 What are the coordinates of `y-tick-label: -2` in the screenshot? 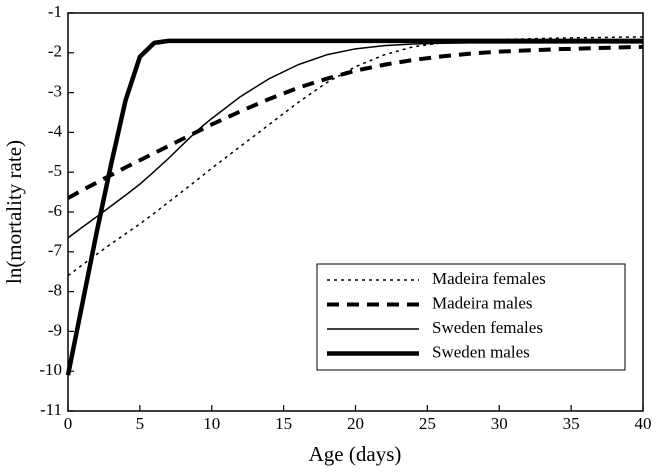 It's located at (55, 51).